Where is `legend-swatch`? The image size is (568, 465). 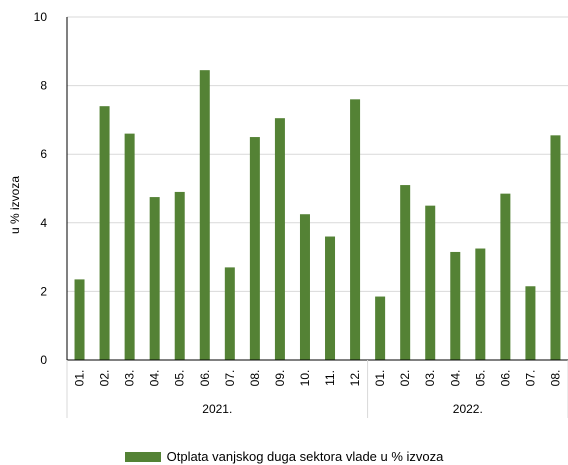 legend-swatch is located at coordinates (142, 456).